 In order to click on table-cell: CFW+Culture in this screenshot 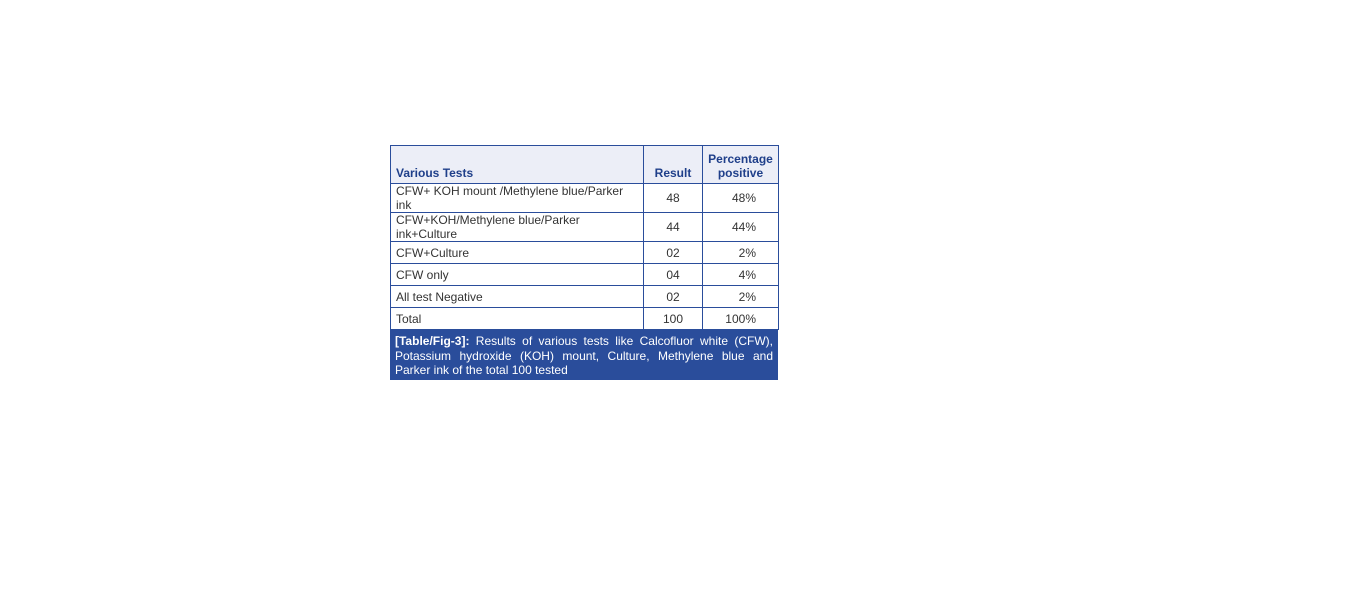, I will do `click(517, 252)`.